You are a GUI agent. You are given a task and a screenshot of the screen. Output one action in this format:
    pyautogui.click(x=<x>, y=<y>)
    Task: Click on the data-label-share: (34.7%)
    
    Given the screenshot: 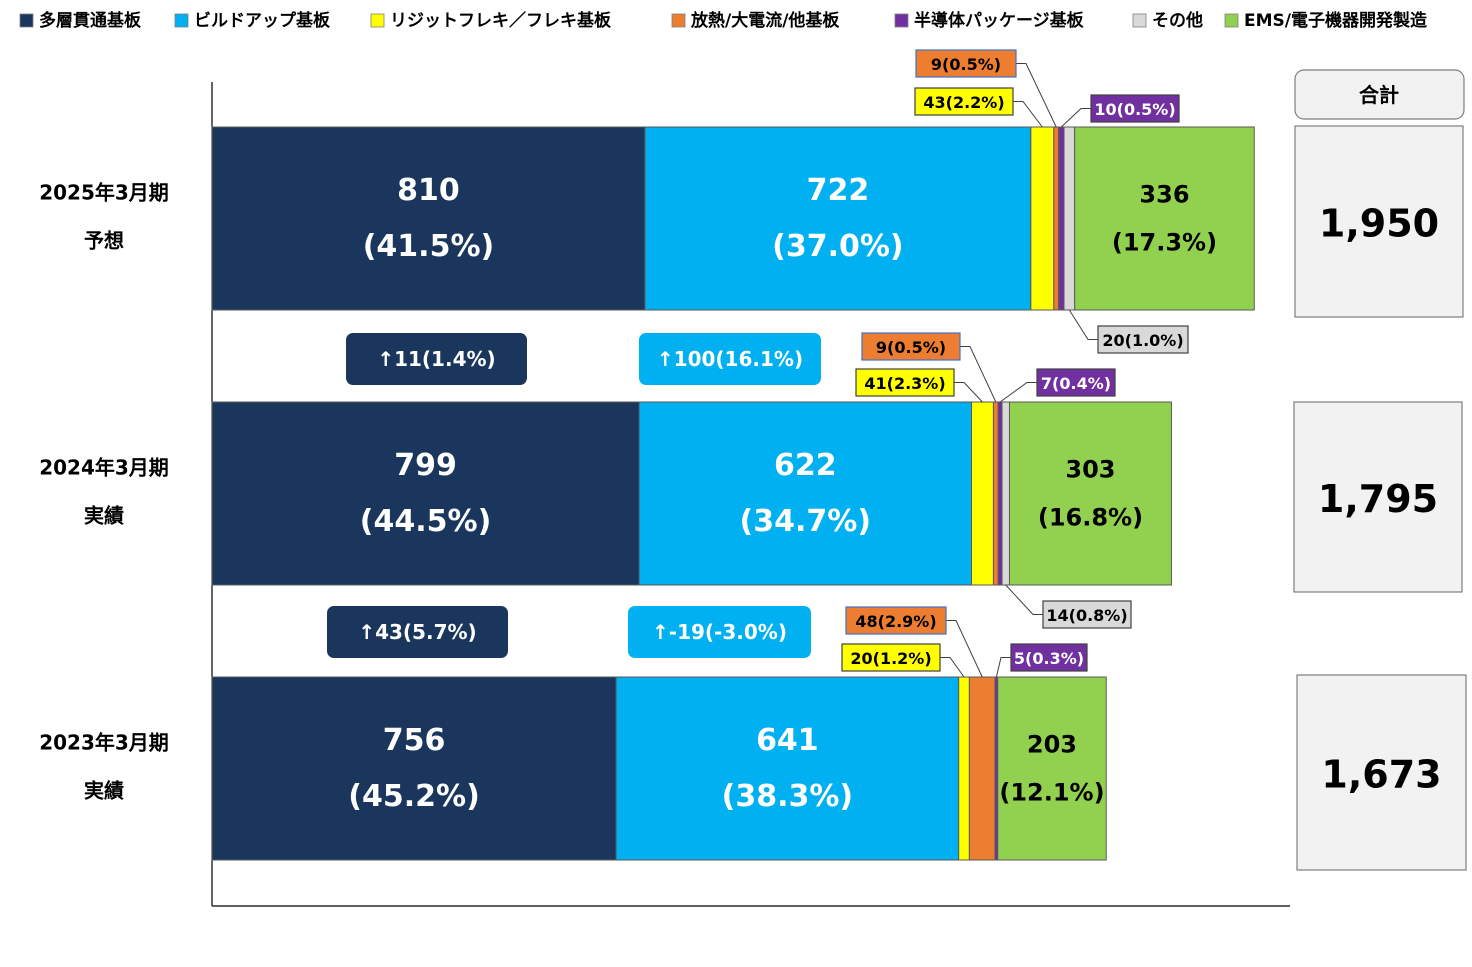 What is the action you would take?
    pyautogui.click(x=806, y=521)
    